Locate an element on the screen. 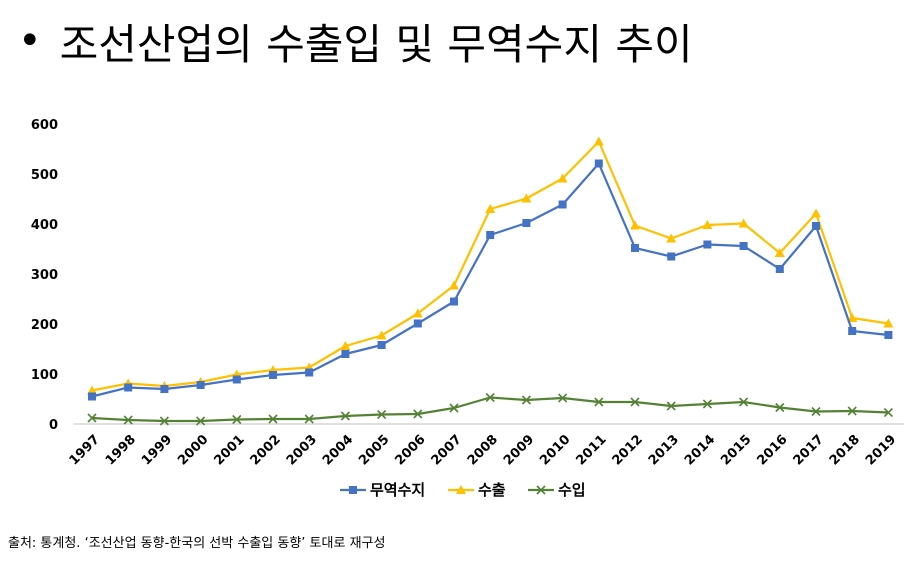 The image size is (924, 563). y-tick-label: 100 is located at coordinates (44, 375).